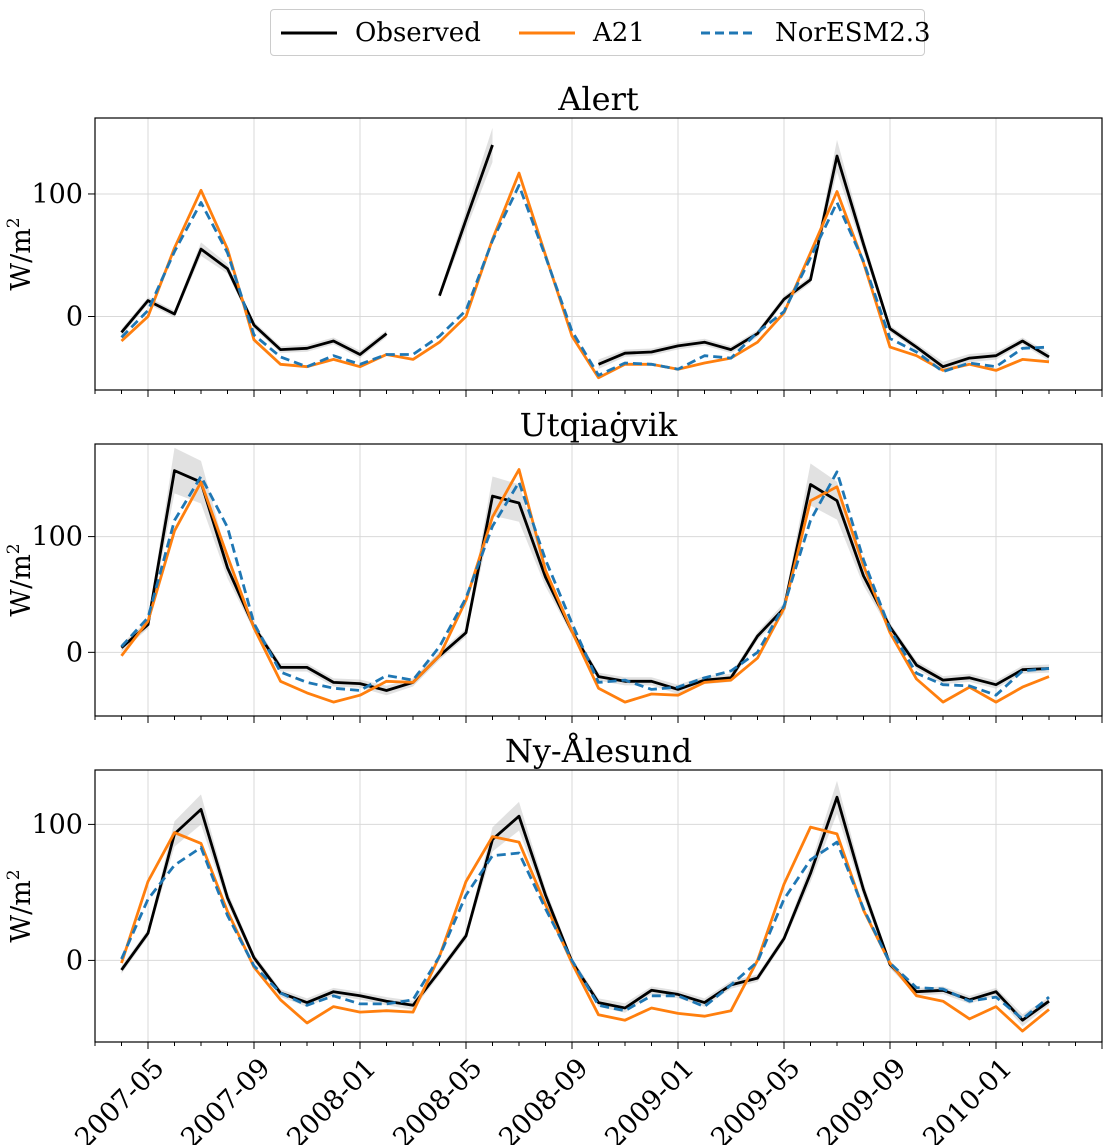 Image resolution: width=1111 pixels, height=1145 pixels. What do you see at coordinates (309, 32) in the screenshot?
I see `legend-swatch-observed` at bounding box center [309, 32].